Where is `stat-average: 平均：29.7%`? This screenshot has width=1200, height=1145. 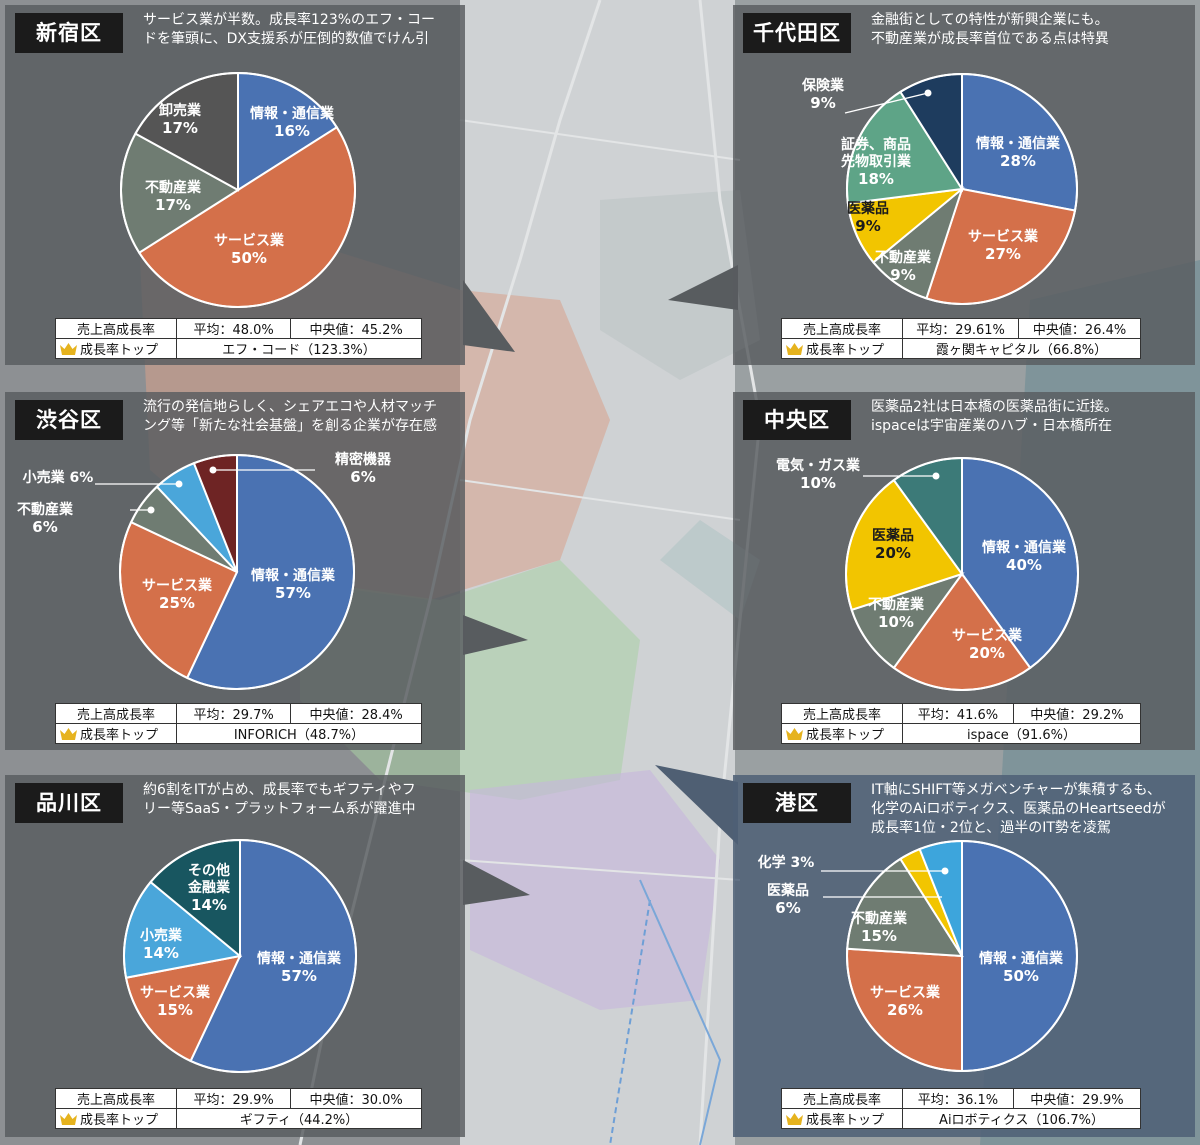
stat-average: 平均：29.7% is located at coordinates (233, 713).